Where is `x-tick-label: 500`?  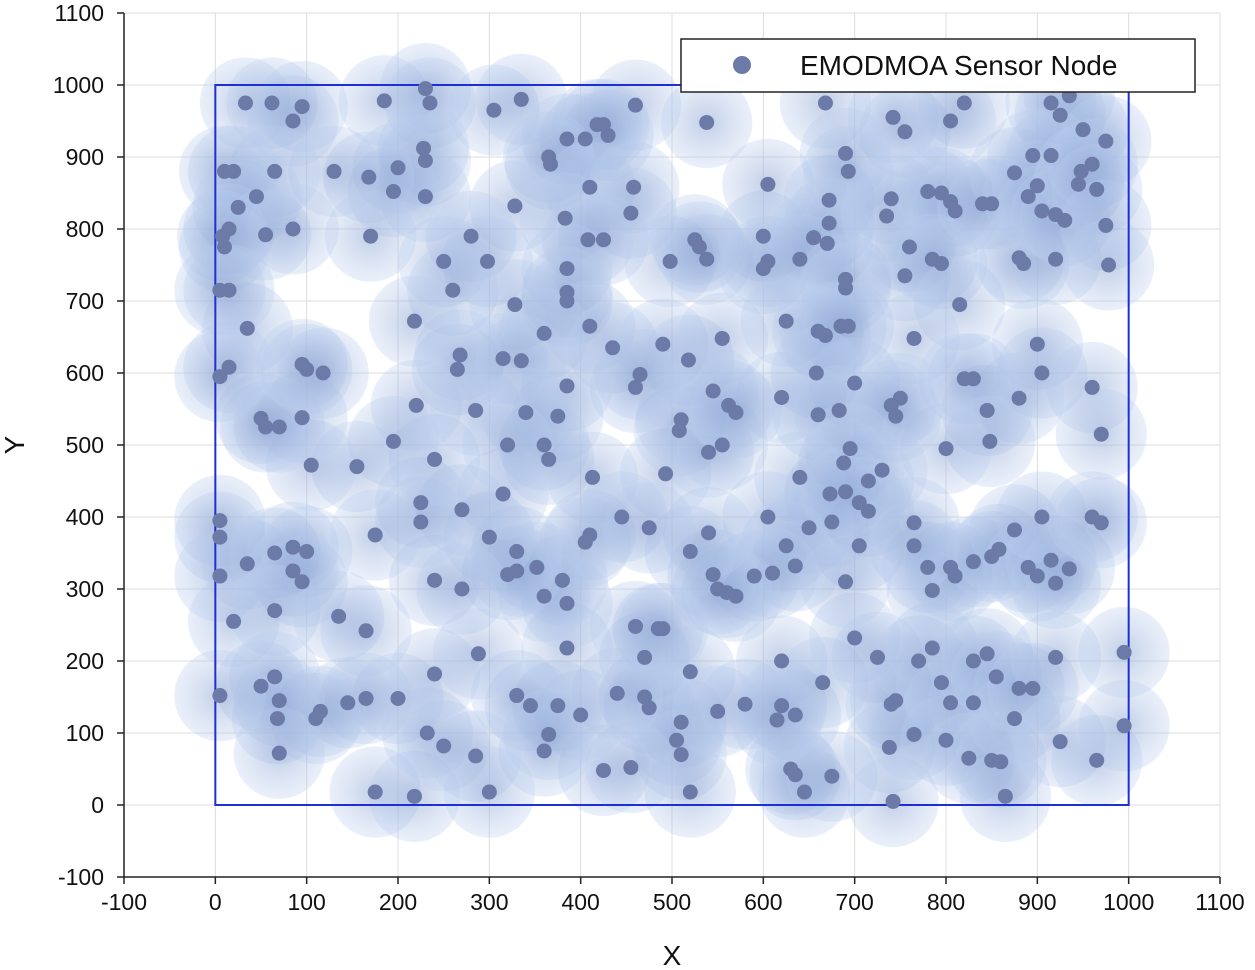
x-tick-label: 500 is located at coordinates (672, 902).